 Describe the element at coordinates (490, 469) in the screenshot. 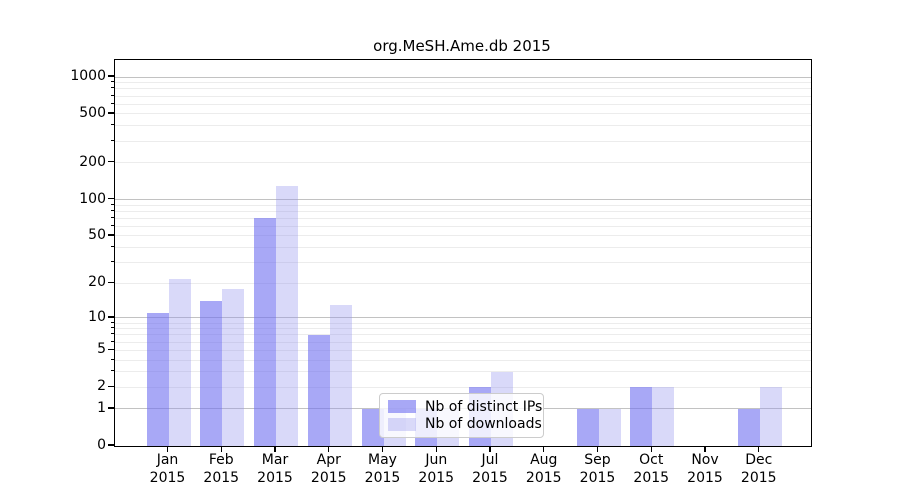

I see `x-tick-label: Jul 2015` at that location.